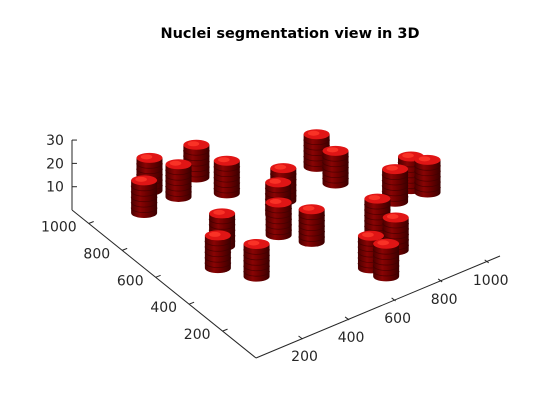 The image size is (560, 420). I want to click on x-axis-line, so click(378, 307).